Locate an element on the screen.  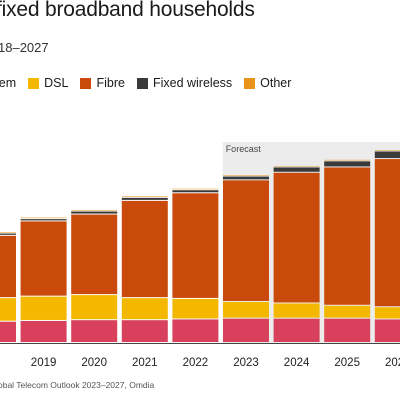
bar-segment-cable-modem-2019 is located at coordinates (43, 331).